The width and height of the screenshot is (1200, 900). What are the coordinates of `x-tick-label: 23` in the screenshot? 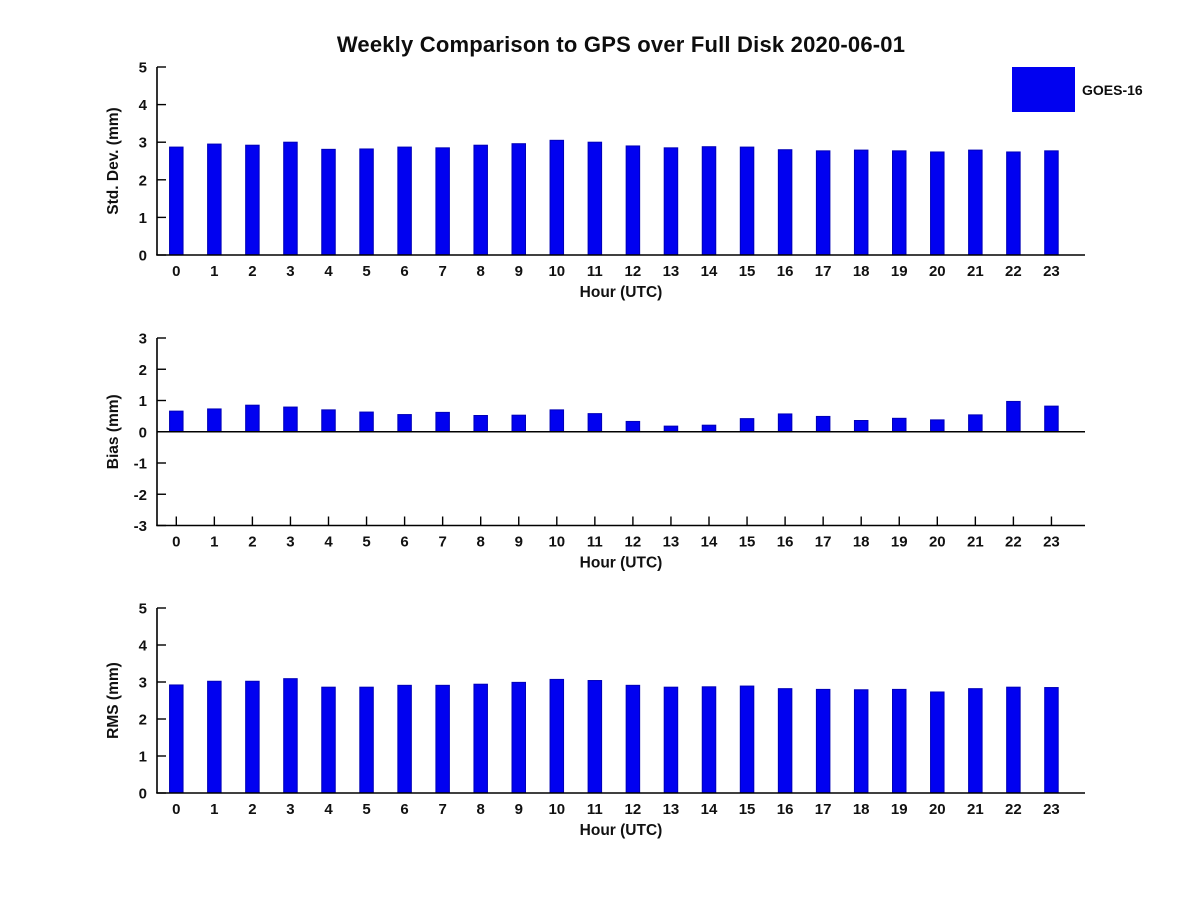 It's located at (1051, 542).